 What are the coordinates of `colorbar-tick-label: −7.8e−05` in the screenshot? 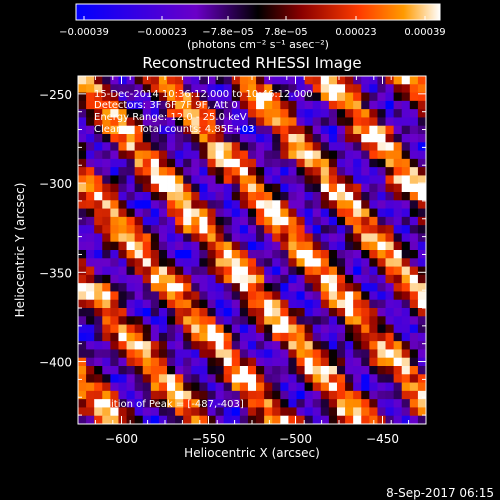 It's located at (228, 32).